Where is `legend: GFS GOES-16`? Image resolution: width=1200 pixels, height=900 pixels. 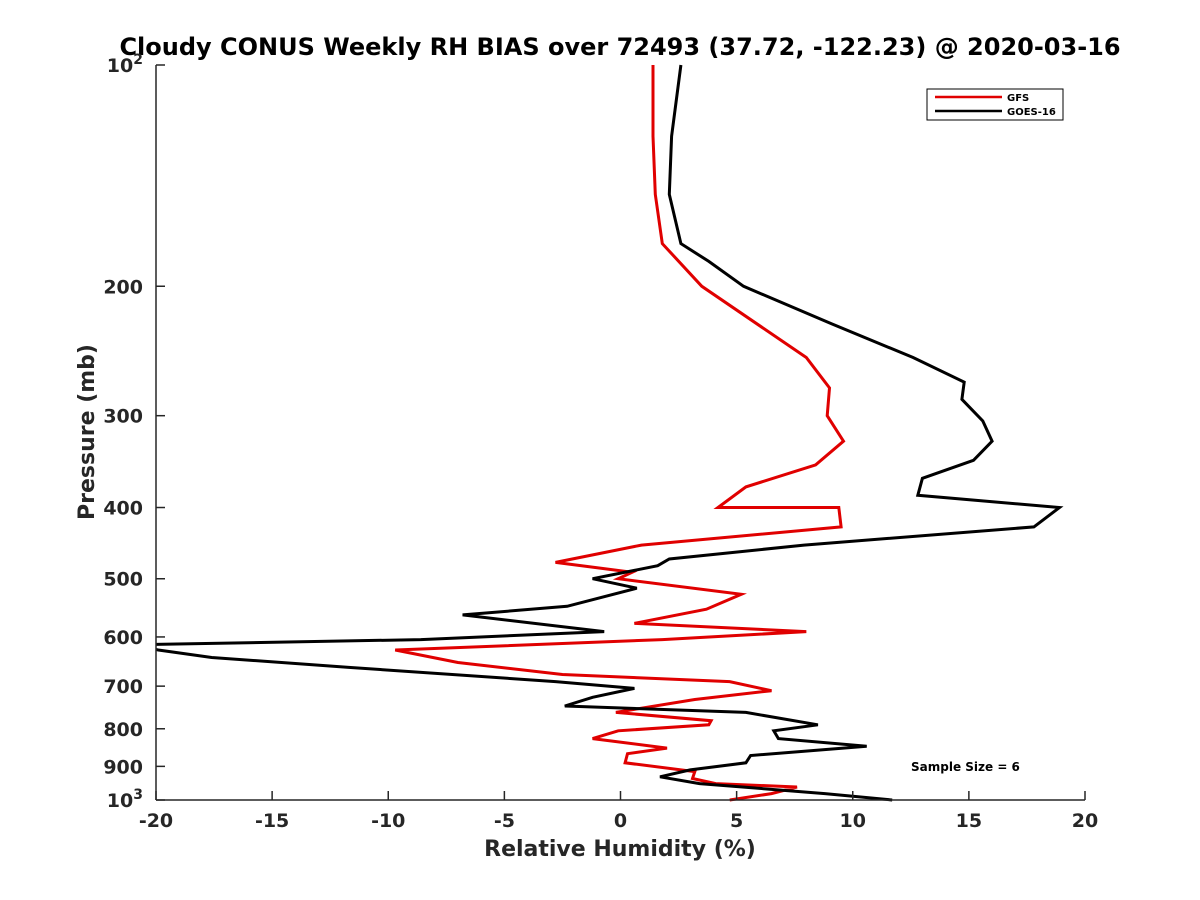 legend: GFS GOES-16 is located at coordinates (995, 104).